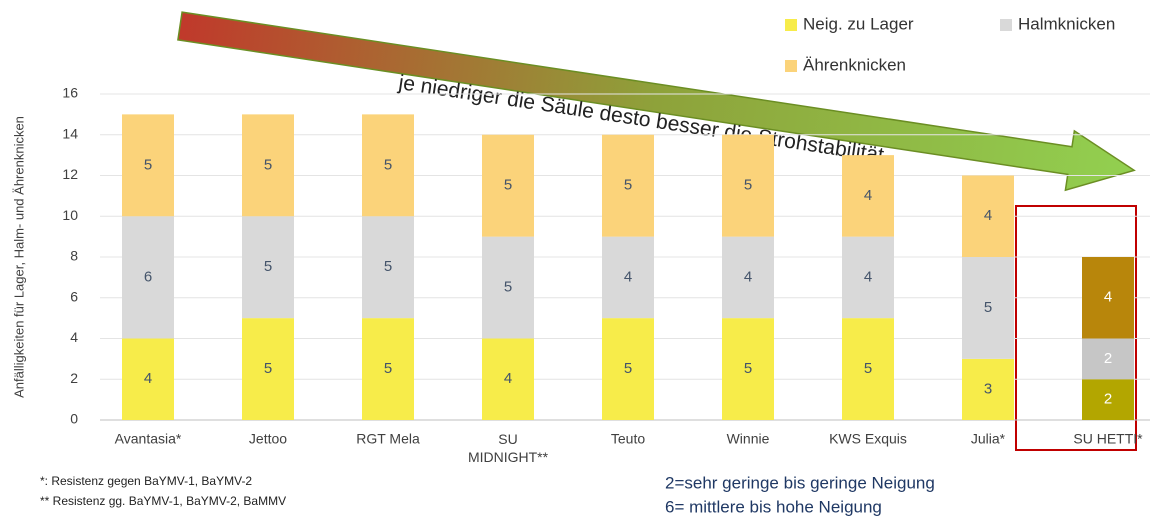 This screenshot has height=521, width=1159. I want to click on data-label: 6, so click(148, 276).